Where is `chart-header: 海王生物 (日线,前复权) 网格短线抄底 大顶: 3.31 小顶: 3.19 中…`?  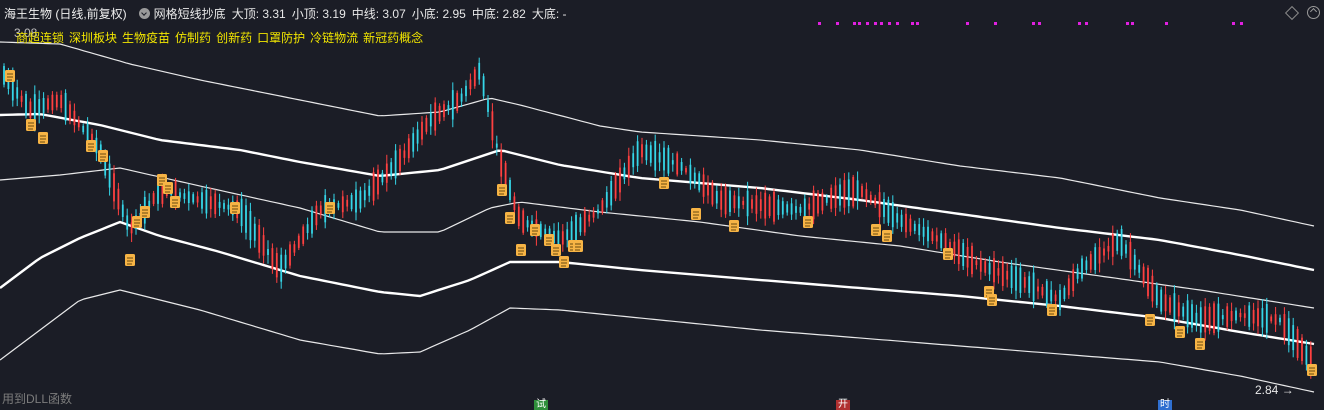
chart-header: 海王生物 (日线,前复权) 网格短线抄底 大顶: 3.31 小顶: 3.19 中… is located at coordinates (288, 13).